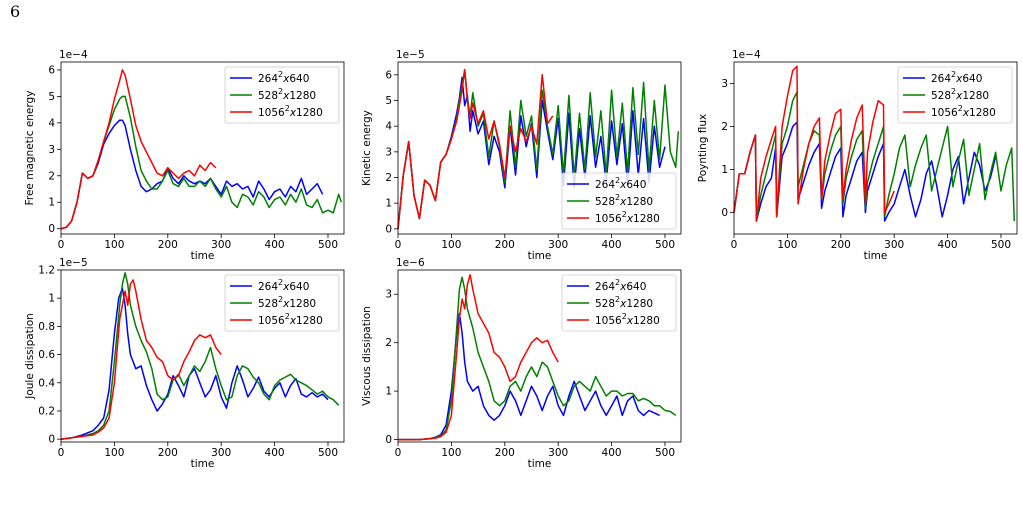 The width and height of the screenshot is (1023, 508). Describe the element at coordinates (46, 271) in the screenshot. I see `y-tick-label: 1.2` at that location.